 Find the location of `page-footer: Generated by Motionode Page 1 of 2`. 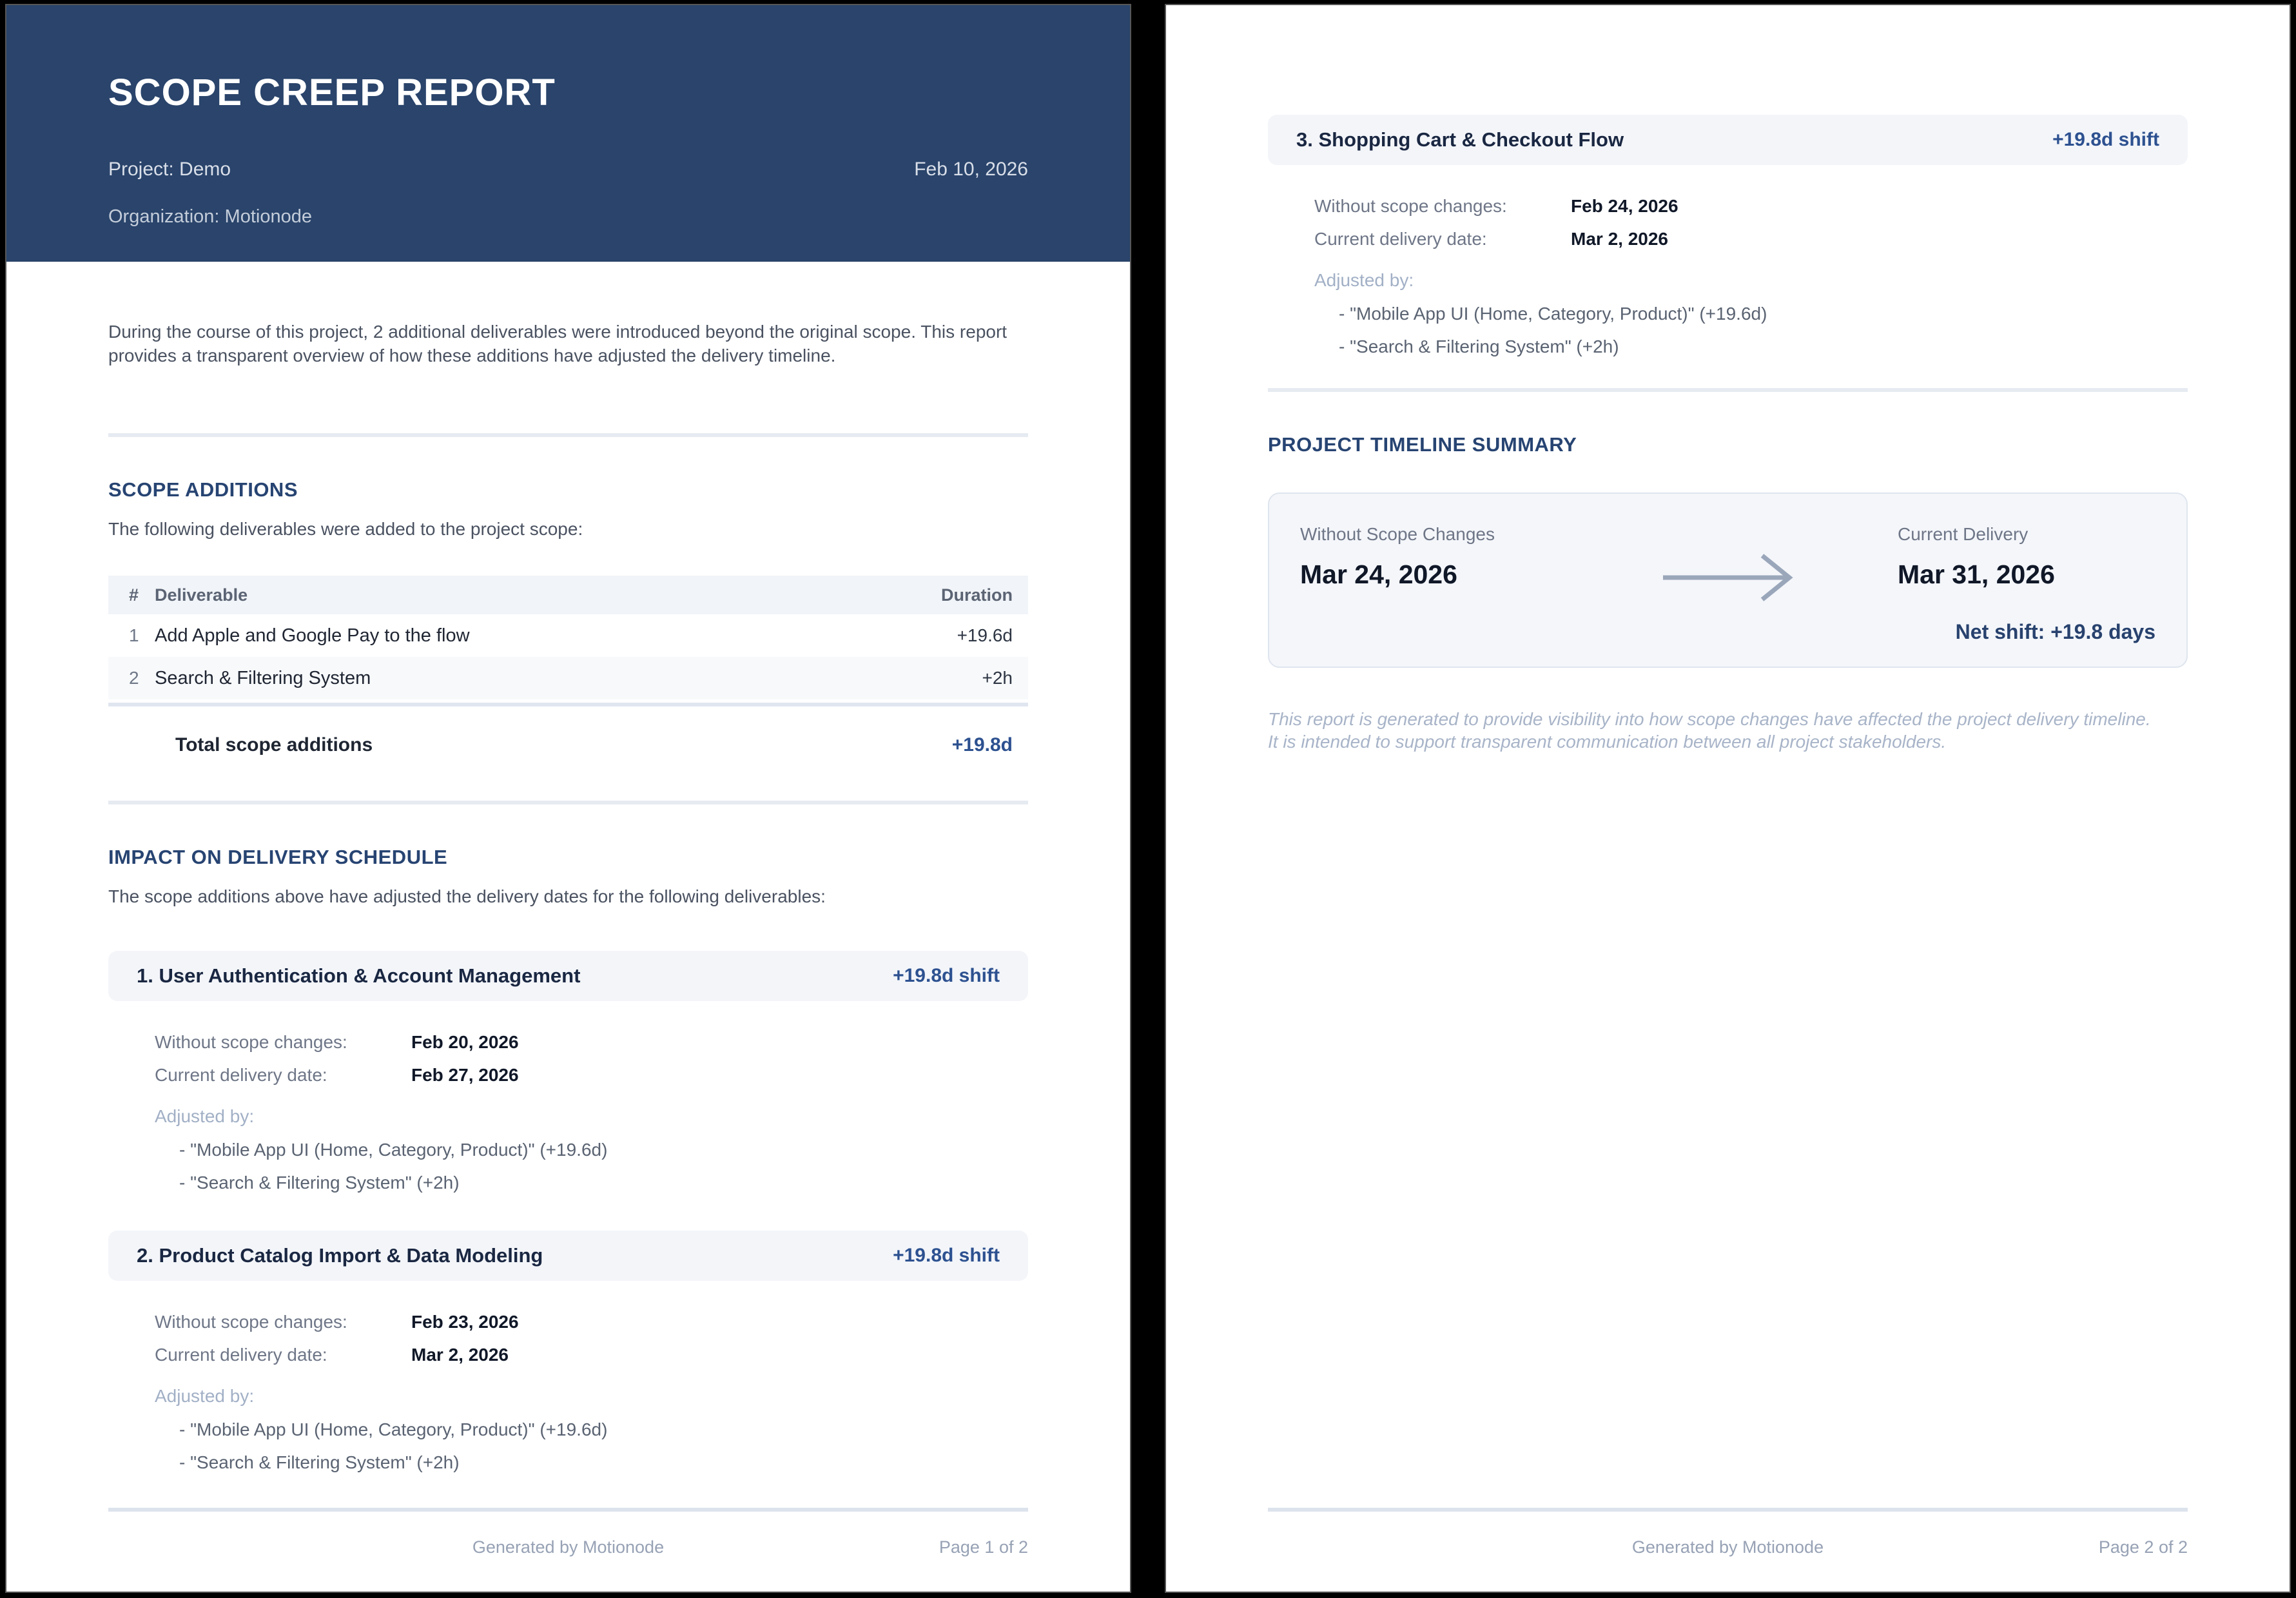

page-footer: Generated by Motionode Page 1 of 2 is located at coordinates (568, 1550).